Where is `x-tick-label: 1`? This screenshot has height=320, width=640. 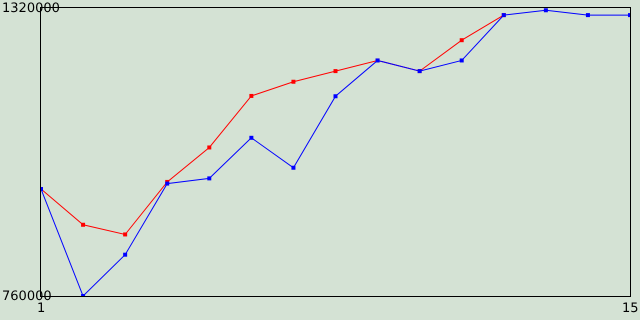 x-tick-label: 1 is located at coordinates (41, 308).